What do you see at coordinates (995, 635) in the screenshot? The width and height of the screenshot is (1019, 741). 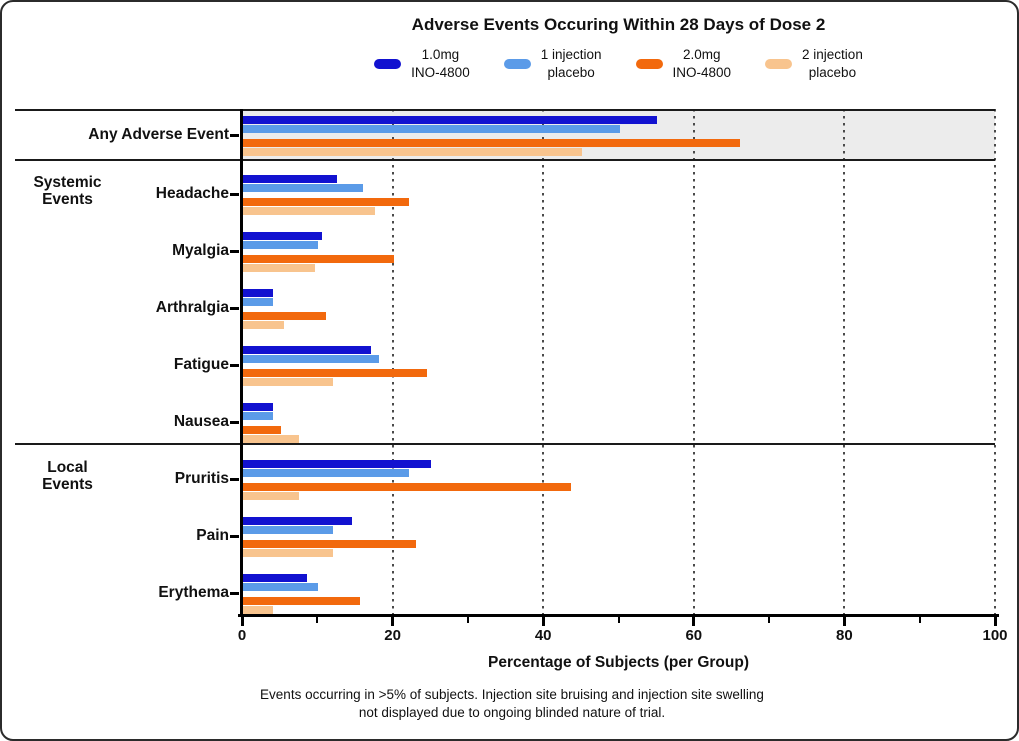 I see `x-tick-label: 100` at bounding box center [995, 635].